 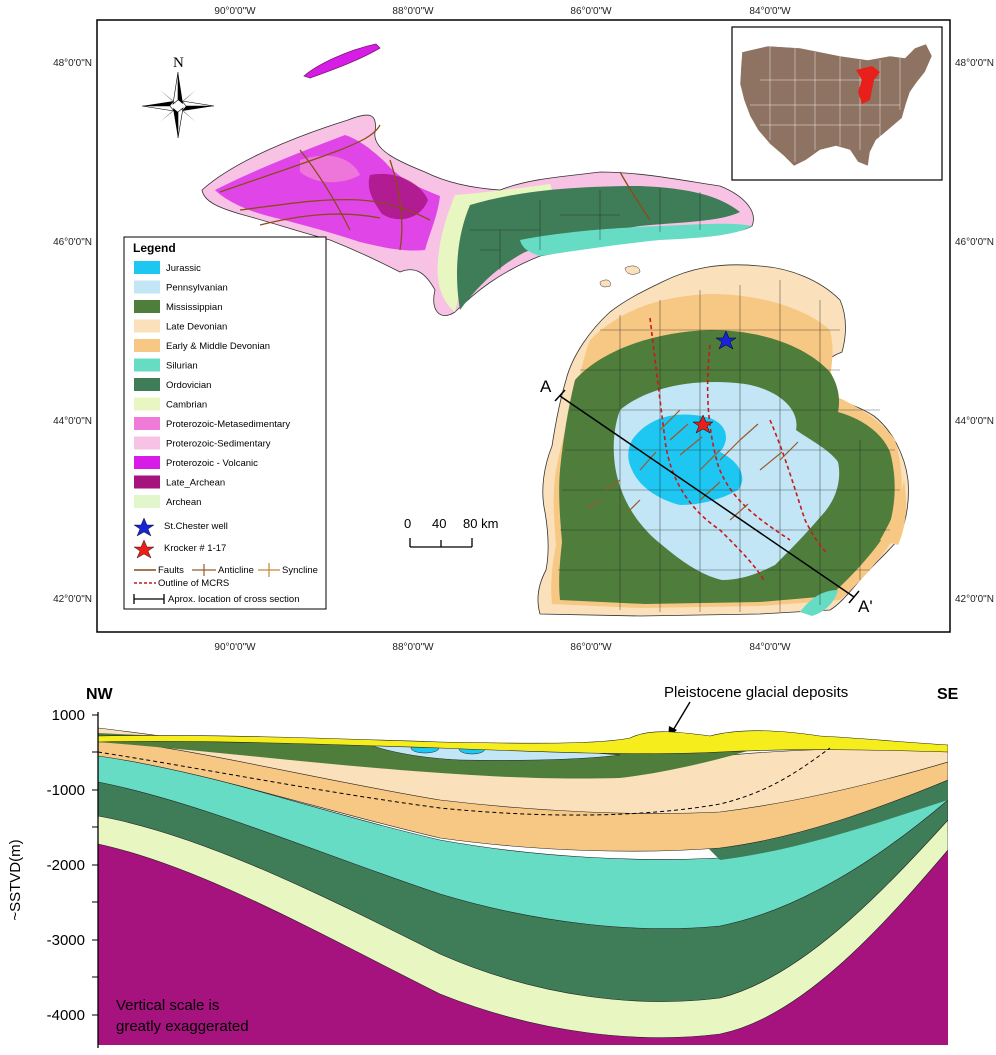 What do you see at coordinates (464, 781) in the screenshot?
I see `section-mcrs-dashed` at bounding box center [464, 781].